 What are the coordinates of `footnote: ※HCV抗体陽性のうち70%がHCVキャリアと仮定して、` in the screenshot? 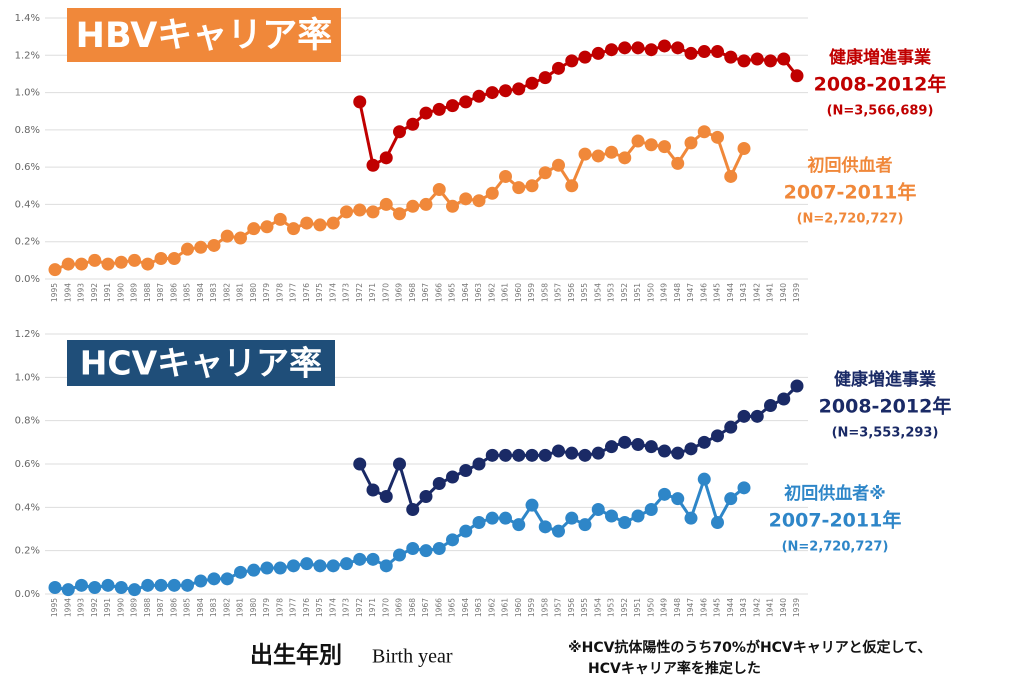 It's located at (749, 647).